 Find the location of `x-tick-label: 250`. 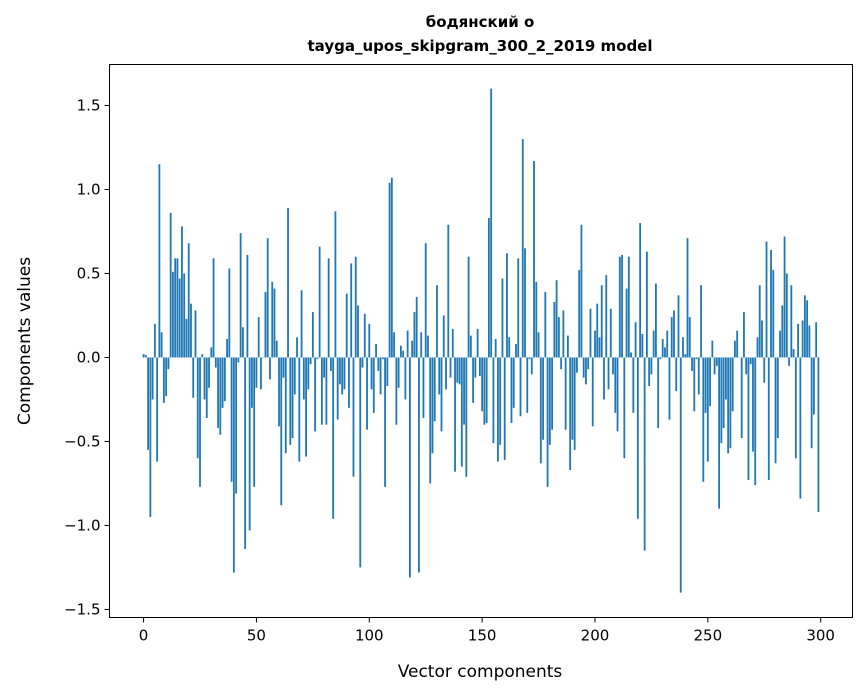

x-tick-label: 250 is located at coordinates (708, 636).